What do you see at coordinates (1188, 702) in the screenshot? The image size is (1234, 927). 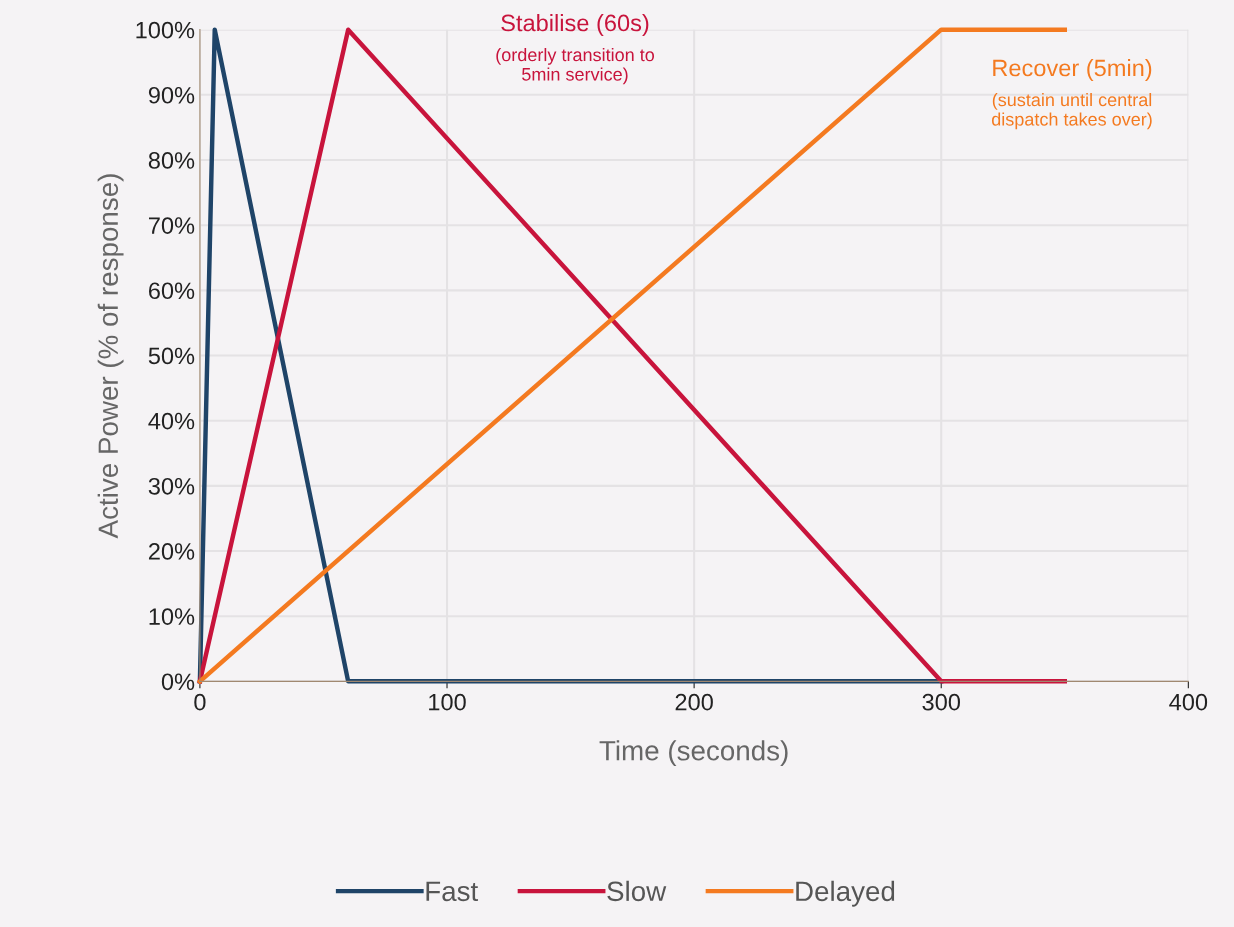 I see `x-tick-label: 400` at bounding box center [1188, 702].